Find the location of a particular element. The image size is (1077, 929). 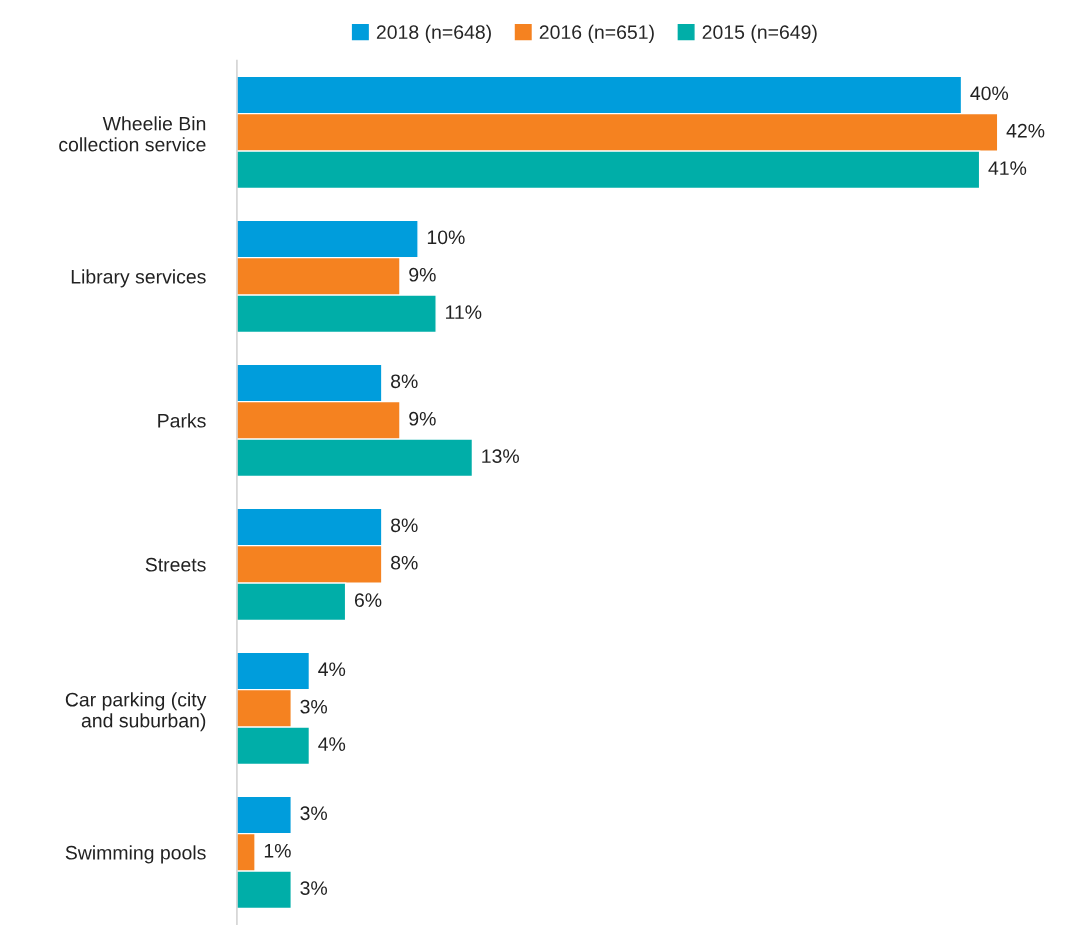

data-label: 13% is located at coordinates (500, 456).